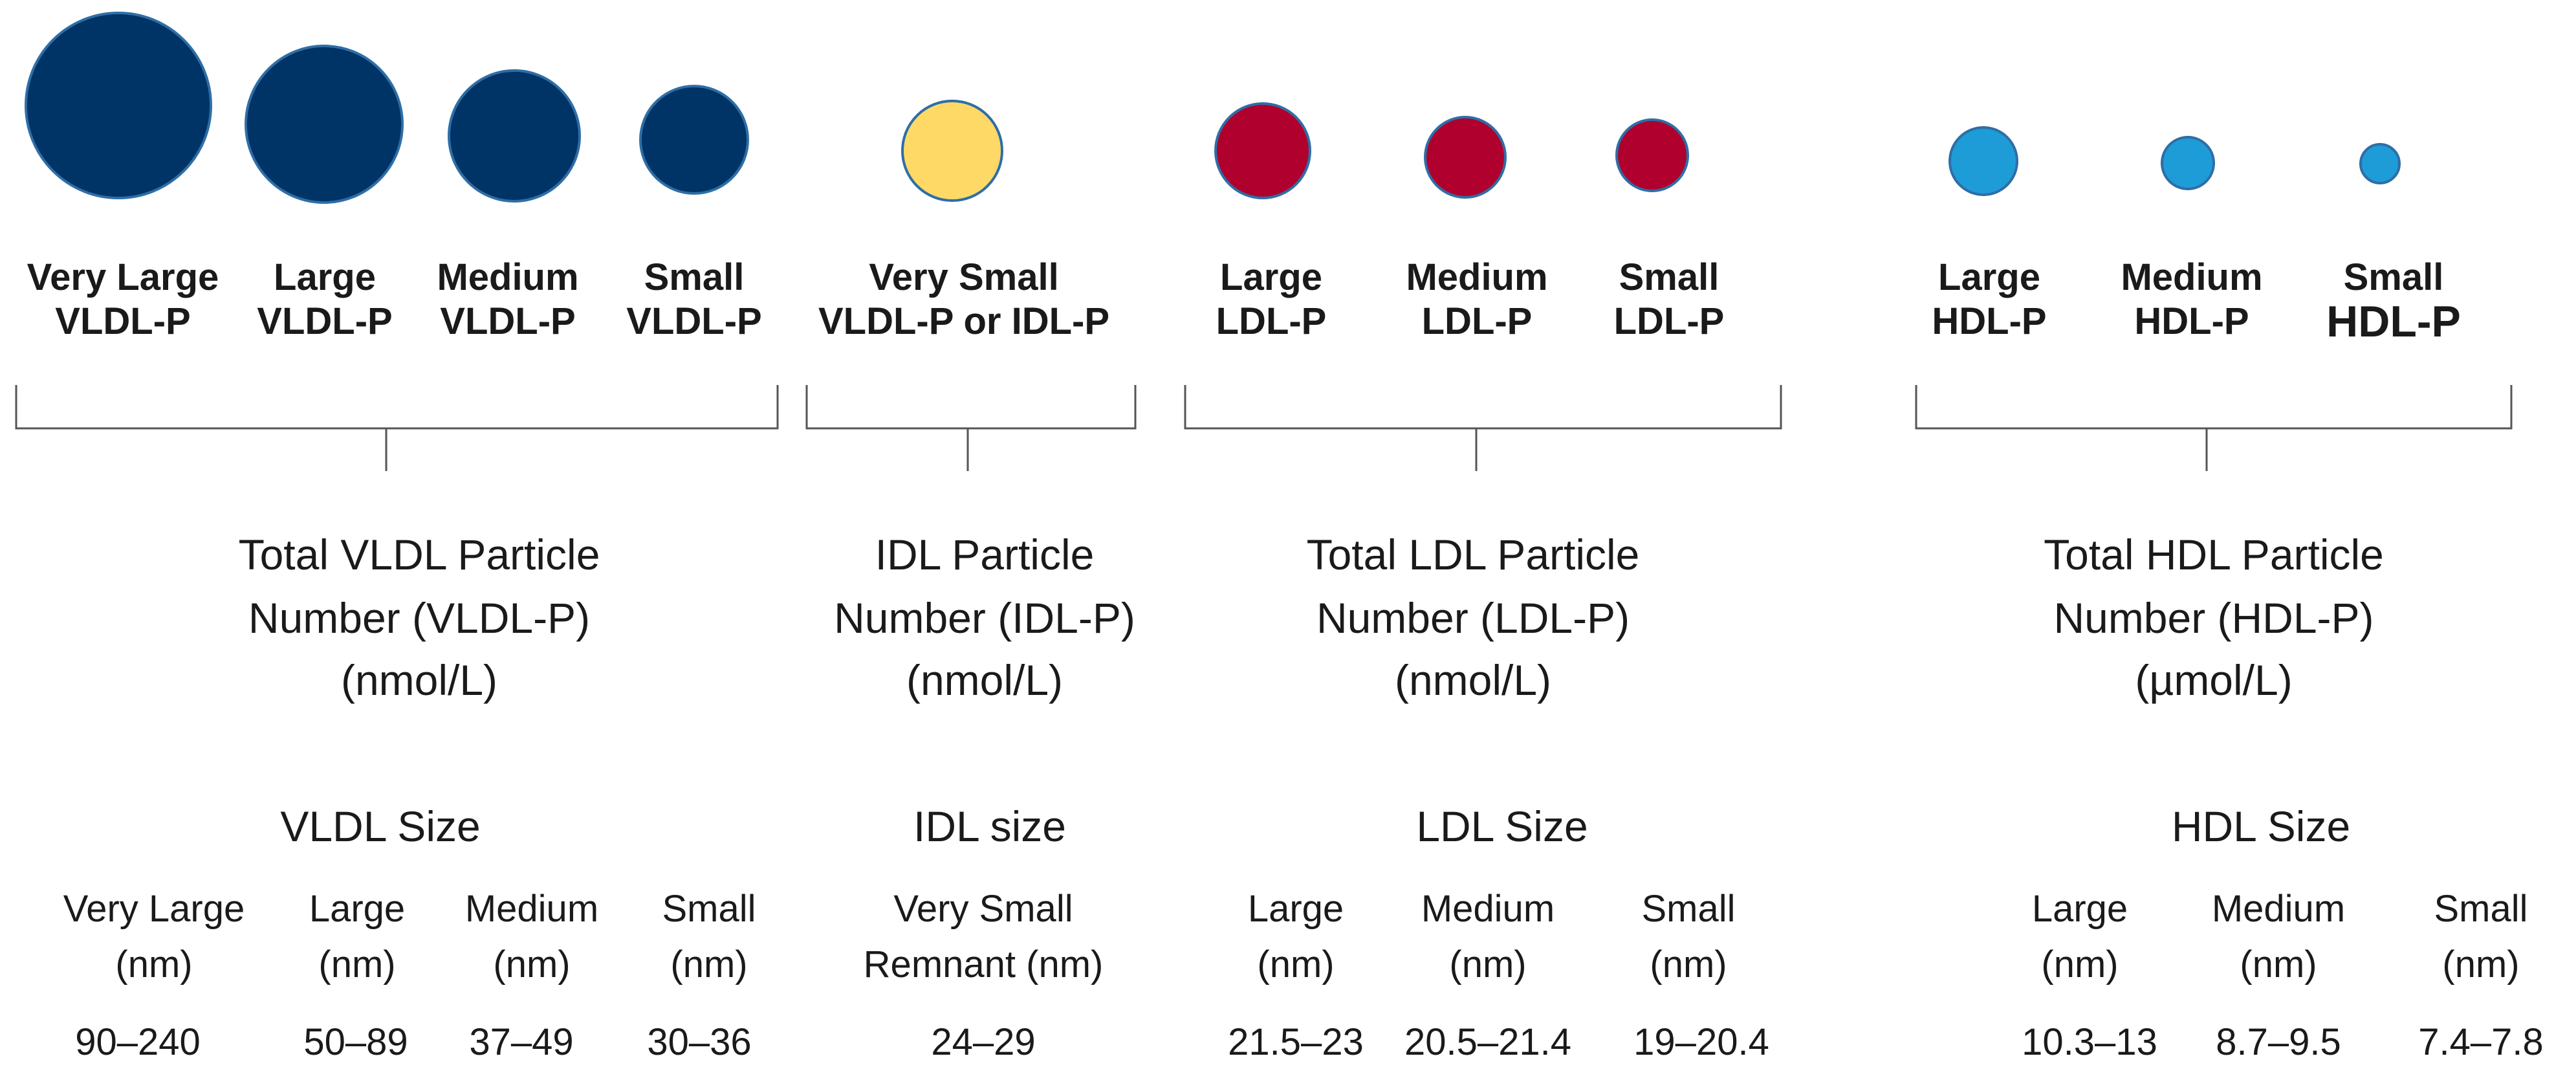 Image resolution: width=2576 pixels, height=1067 pixels. I want to click on size-range-value: 8.7–9.5, so click(2278, 1042).